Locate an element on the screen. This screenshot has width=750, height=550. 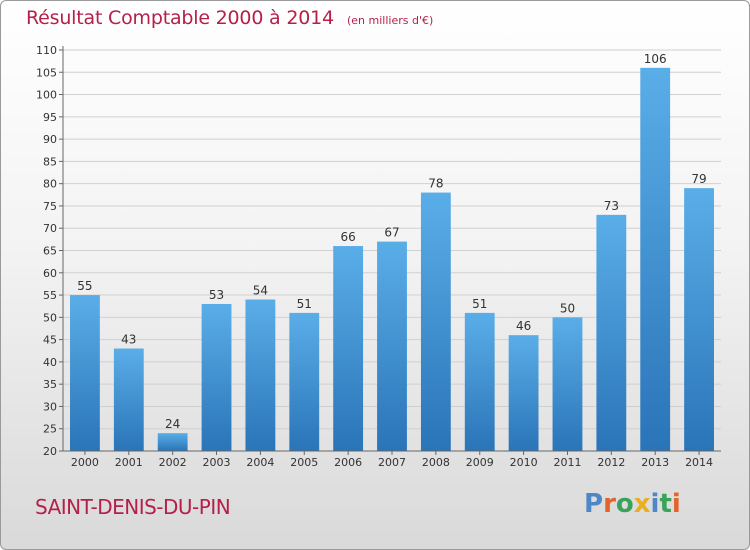
brand-letter: r is located at coordinates (609, 504).